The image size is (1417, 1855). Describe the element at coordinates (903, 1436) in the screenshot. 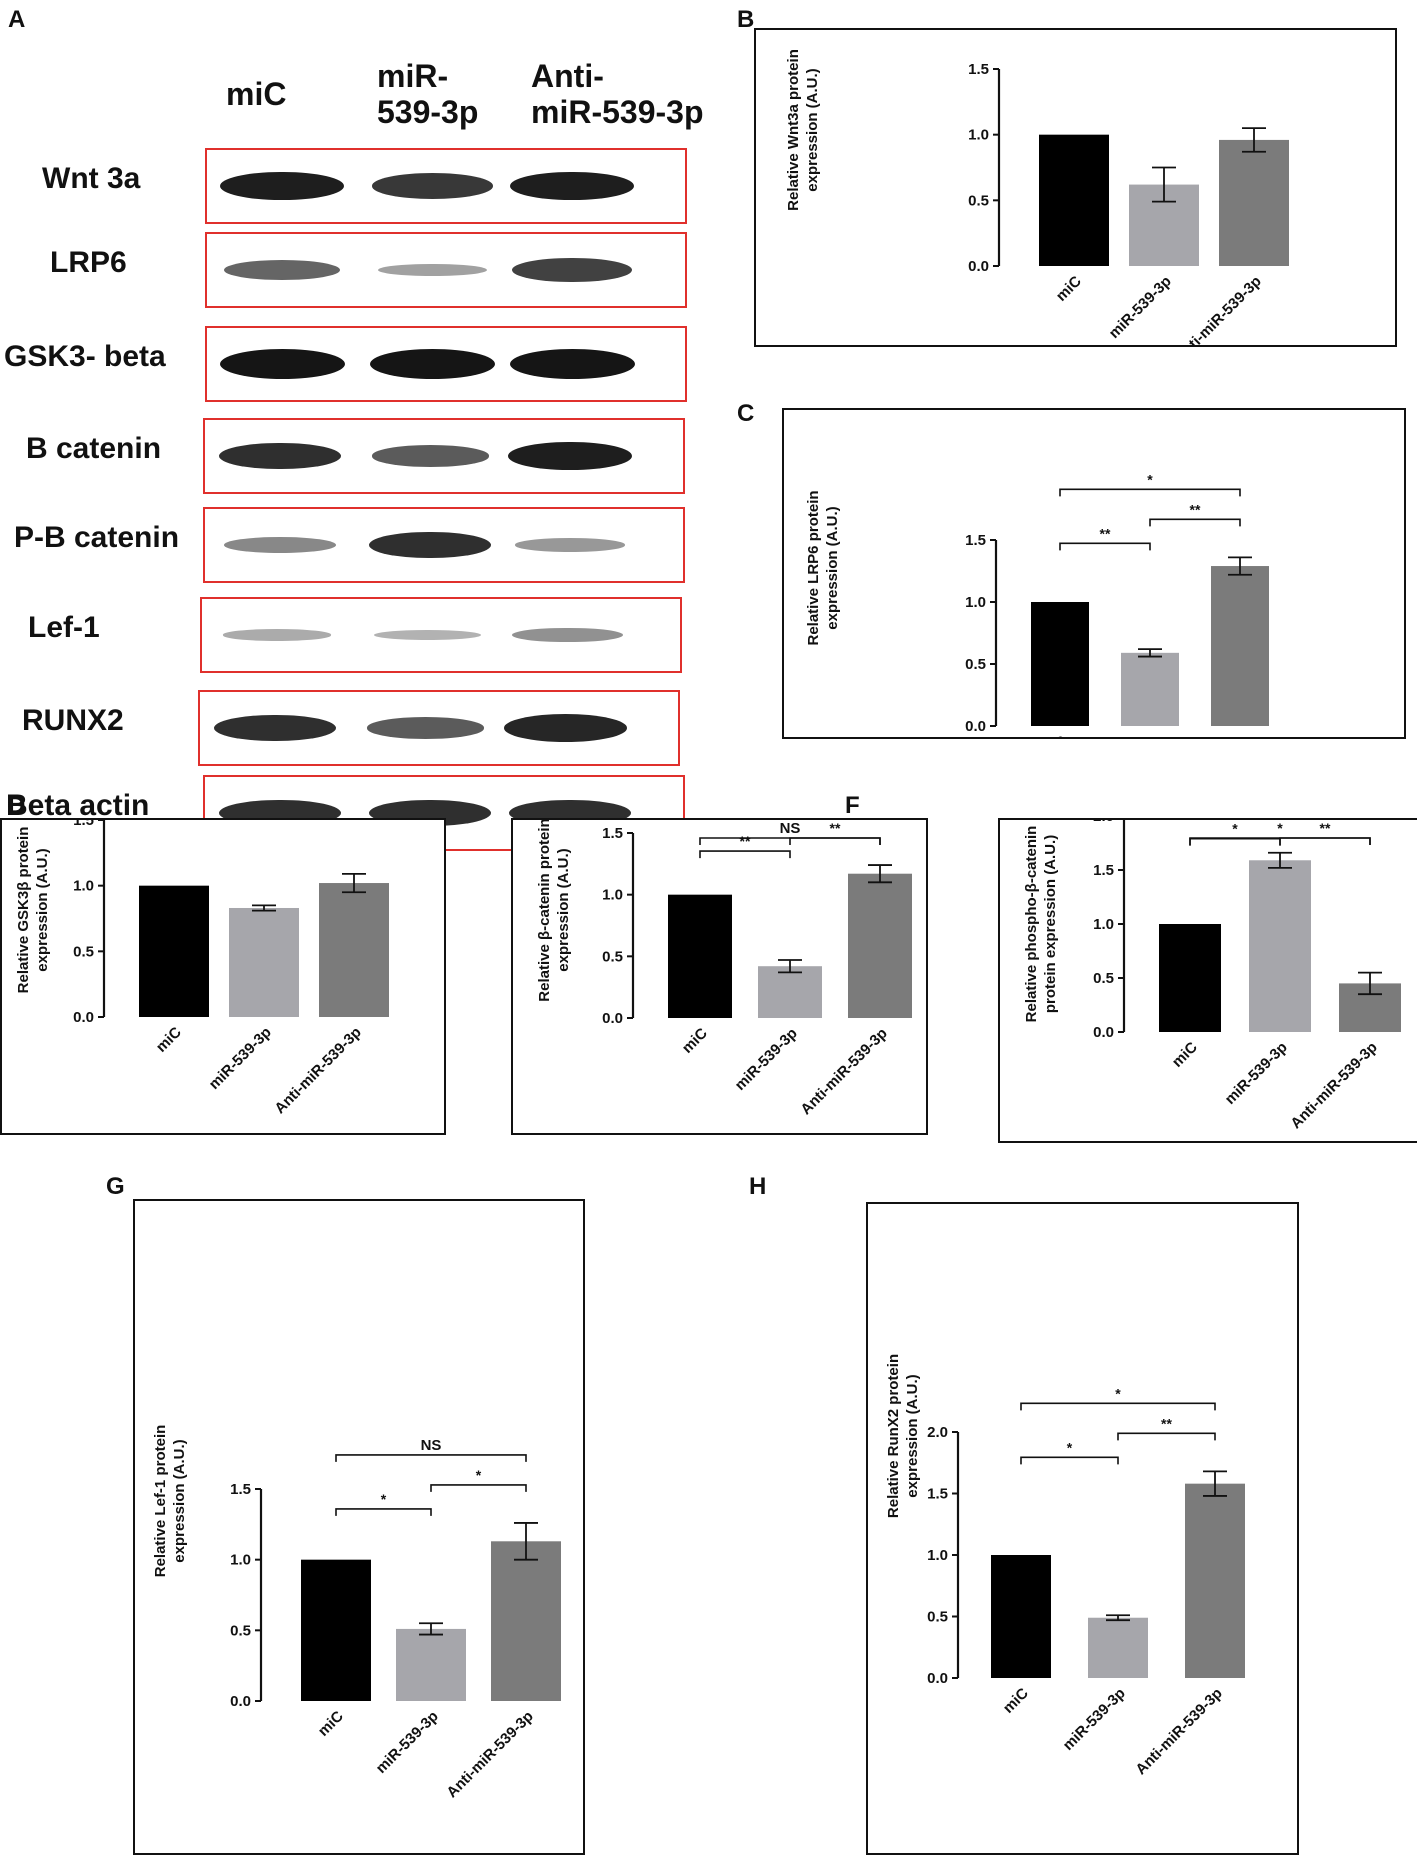

I see `y-axis-label: Relative RunX2 protein expression (A.U.)` at that location.